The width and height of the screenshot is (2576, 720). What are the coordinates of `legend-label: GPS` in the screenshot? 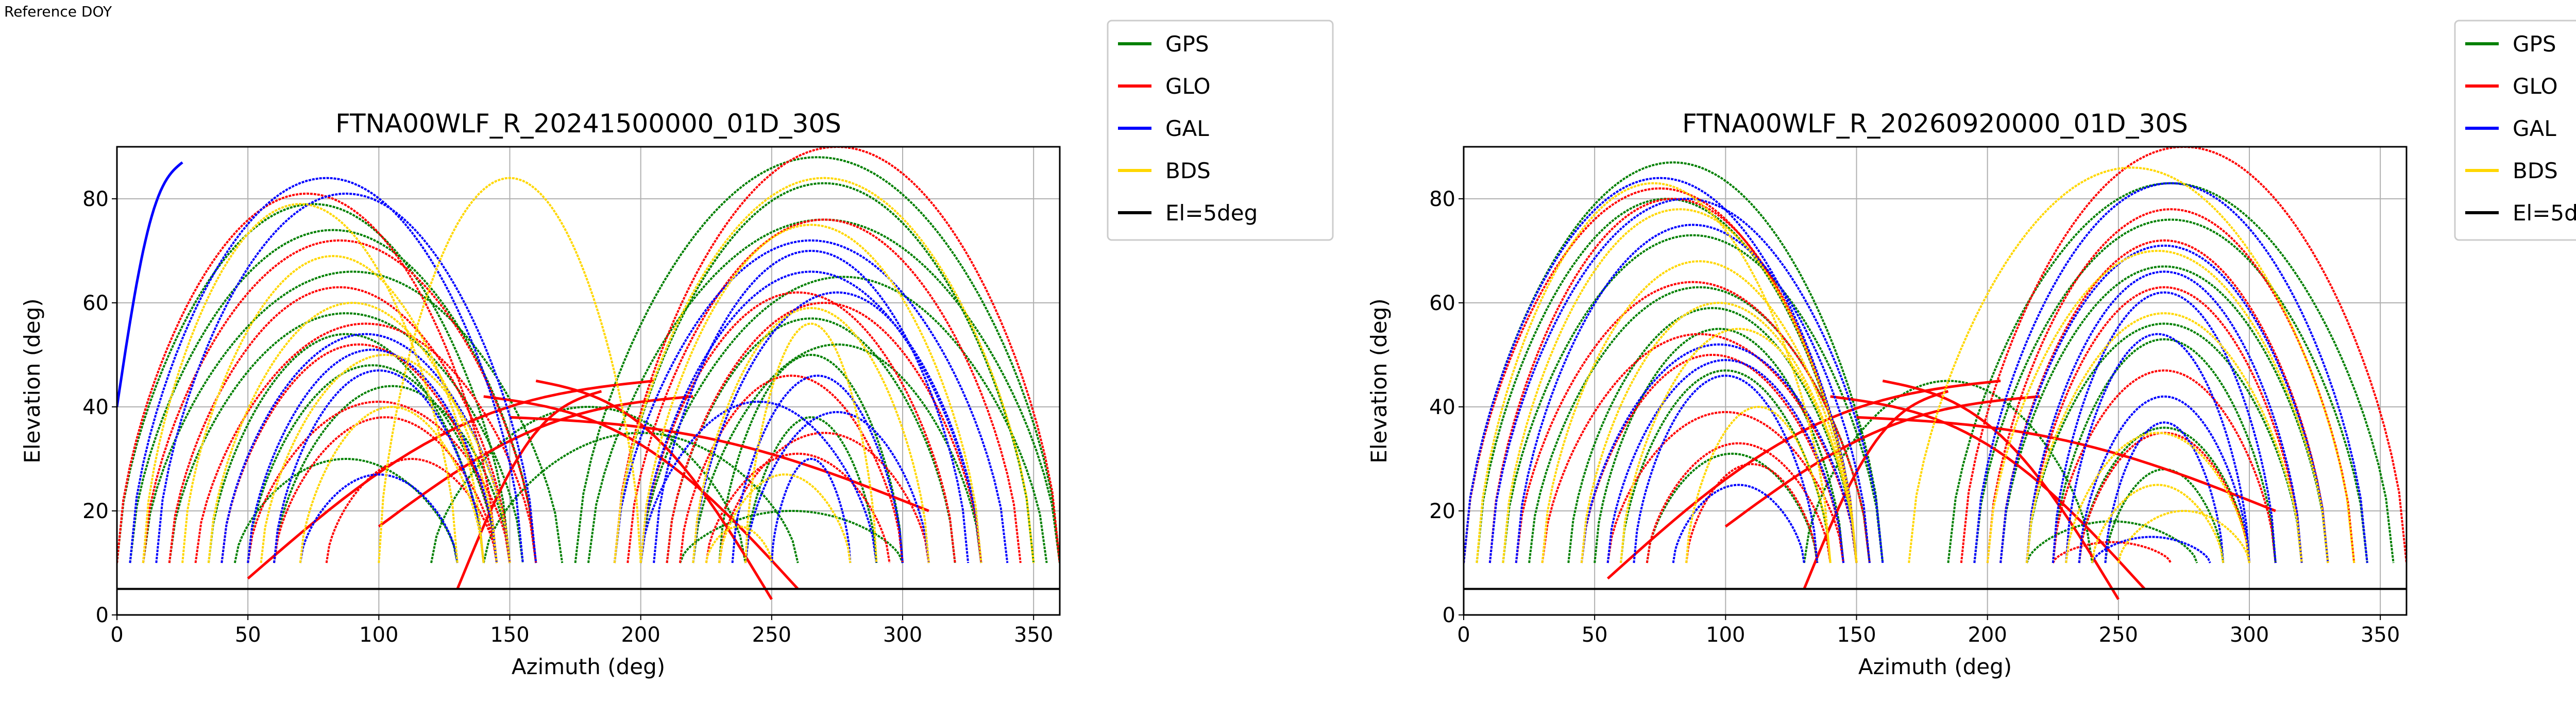 It's located at (1187, 44).